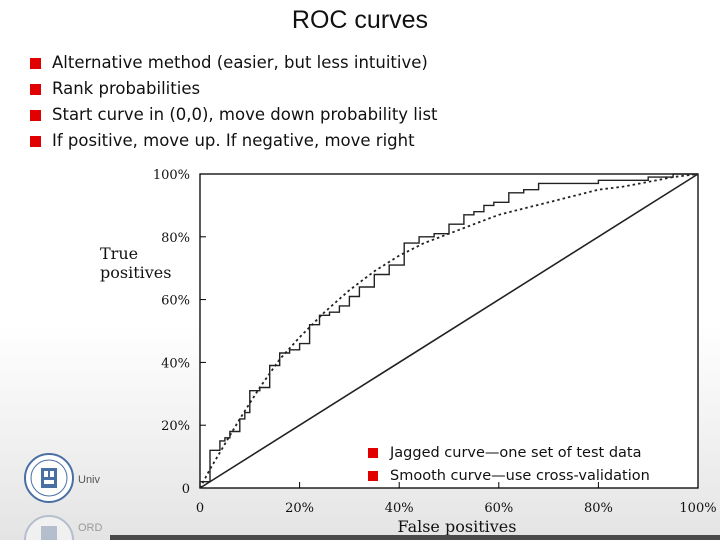 The width and height of the screenshot is (720, 540). Describe the element at coordinates (186, 489) in the screenshot. I see `y-tick-label: 0` at that location.